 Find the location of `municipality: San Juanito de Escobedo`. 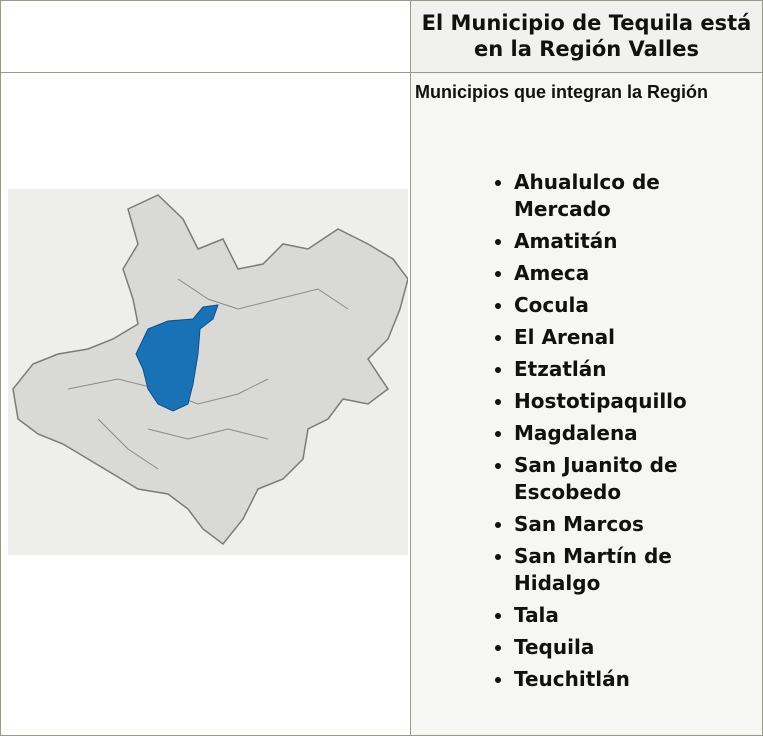

municipality: San Juanito de Escobedo is located at coordinates (635, 479).